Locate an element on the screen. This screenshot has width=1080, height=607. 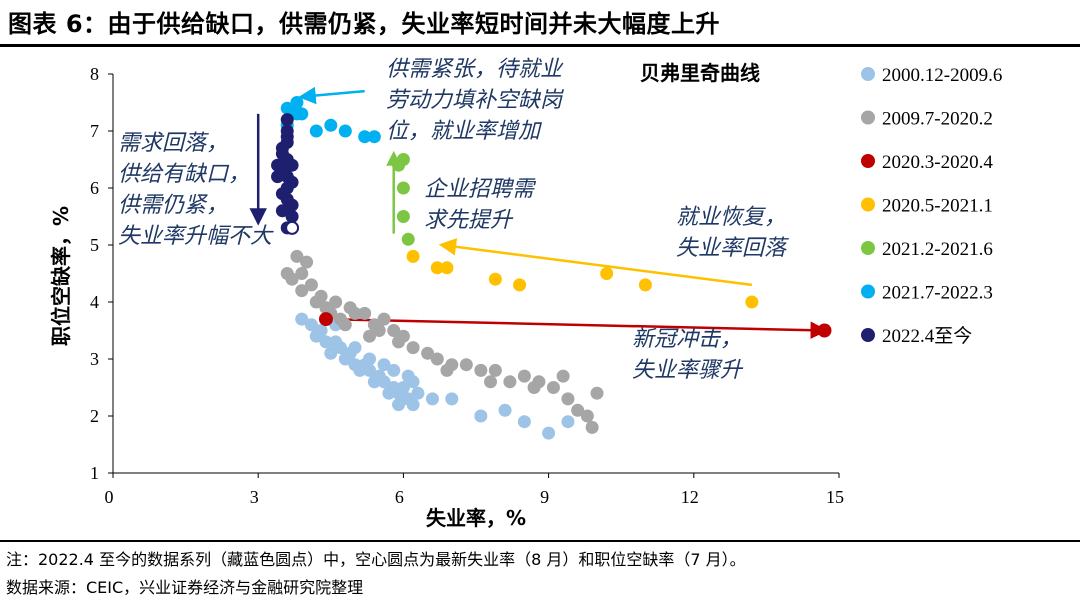
y-tick-label: 1 is located at coordinates (94, 473).